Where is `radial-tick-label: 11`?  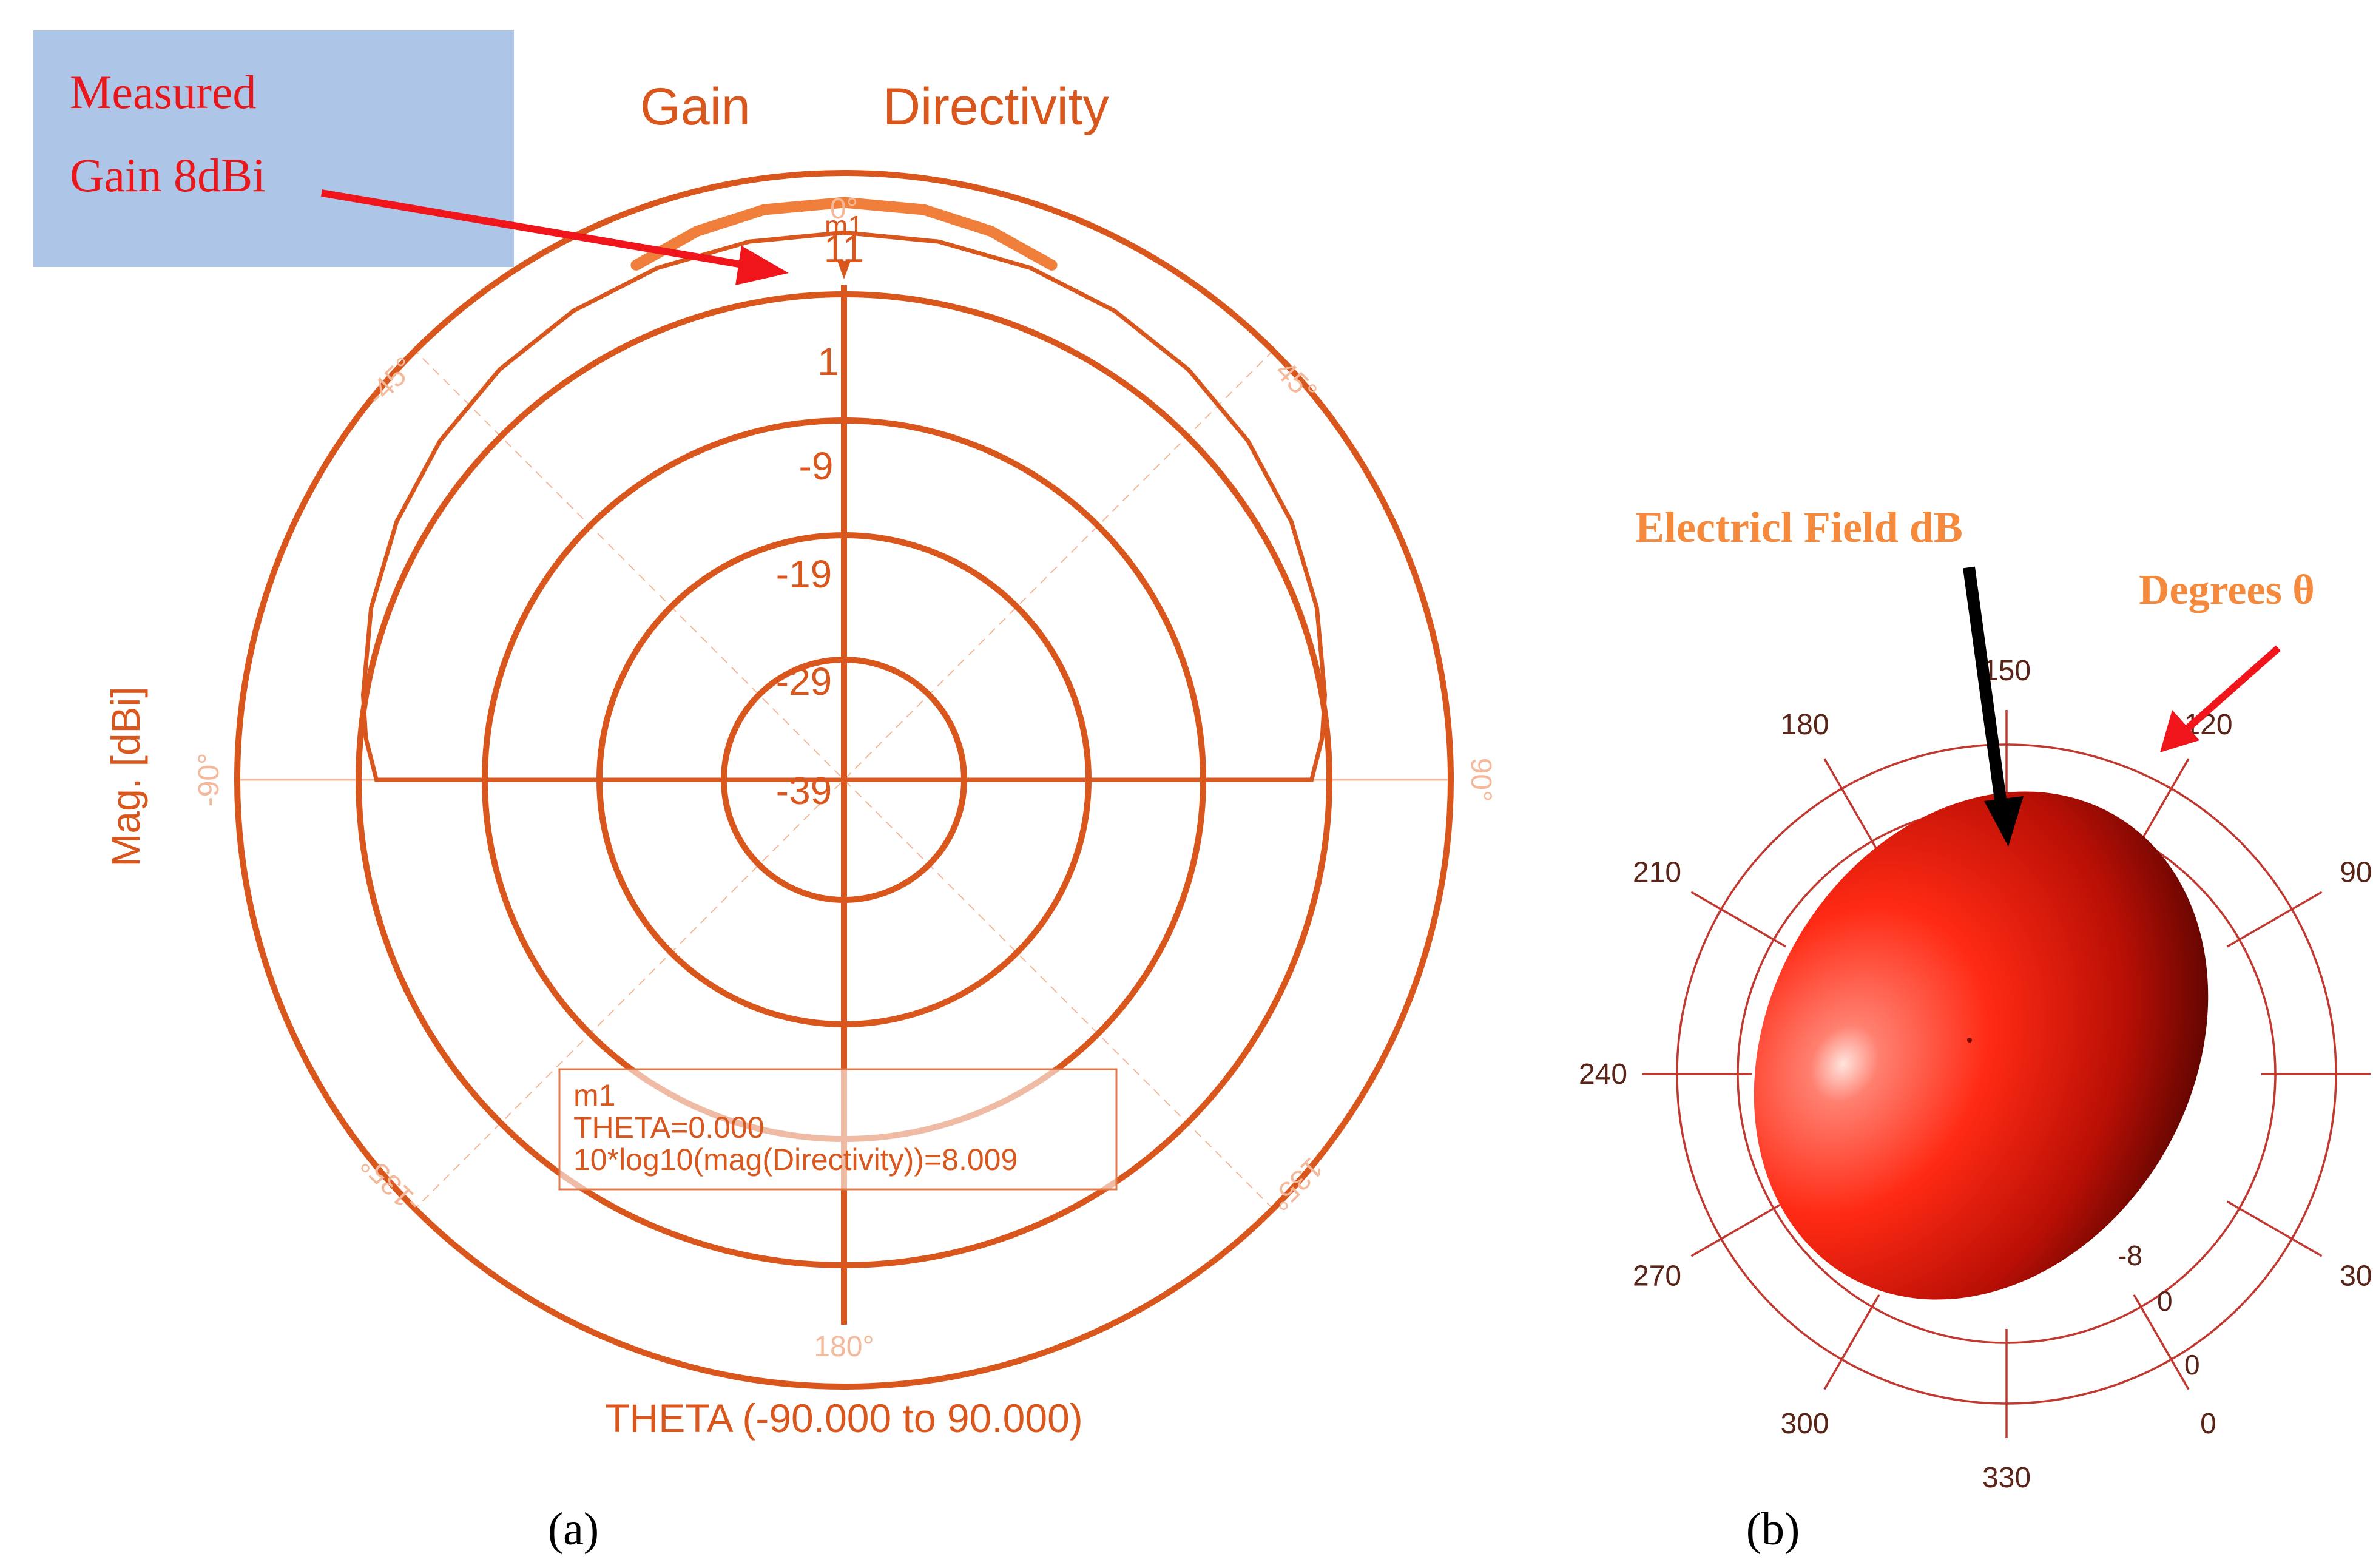 radial-tick-label: 11 is located at coordinates (844, 249).